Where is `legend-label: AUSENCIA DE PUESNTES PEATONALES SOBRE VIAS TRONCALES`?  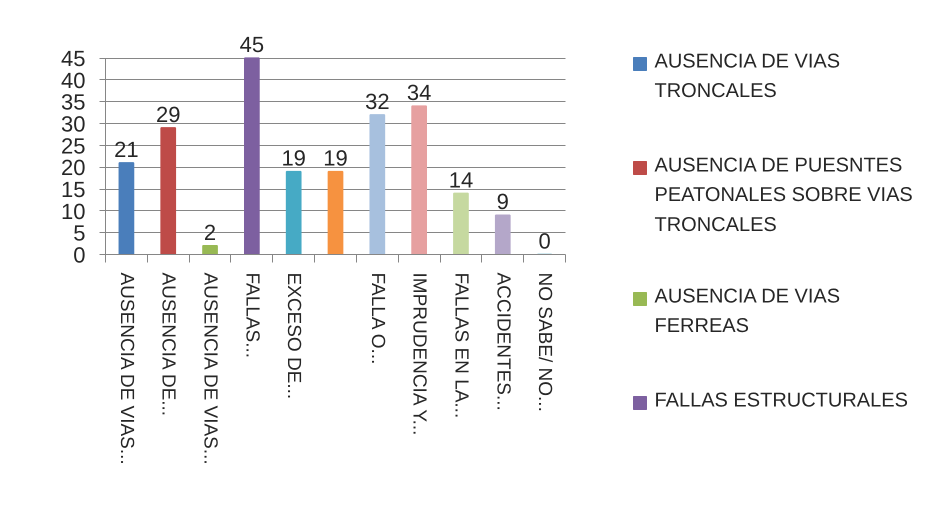 legend-label: AUSENCIA DE PUESNTES PEATONALES SOBRE VIAS TRONCALES is located at coordinates (783, 195).